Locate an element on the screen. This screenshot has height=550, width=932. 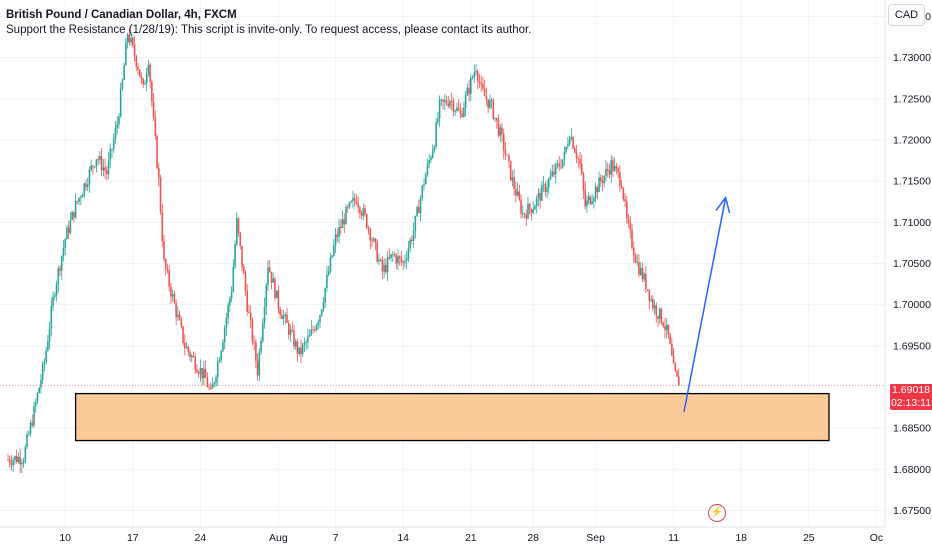
support-zone-rect is located at coordinates (452, 417).